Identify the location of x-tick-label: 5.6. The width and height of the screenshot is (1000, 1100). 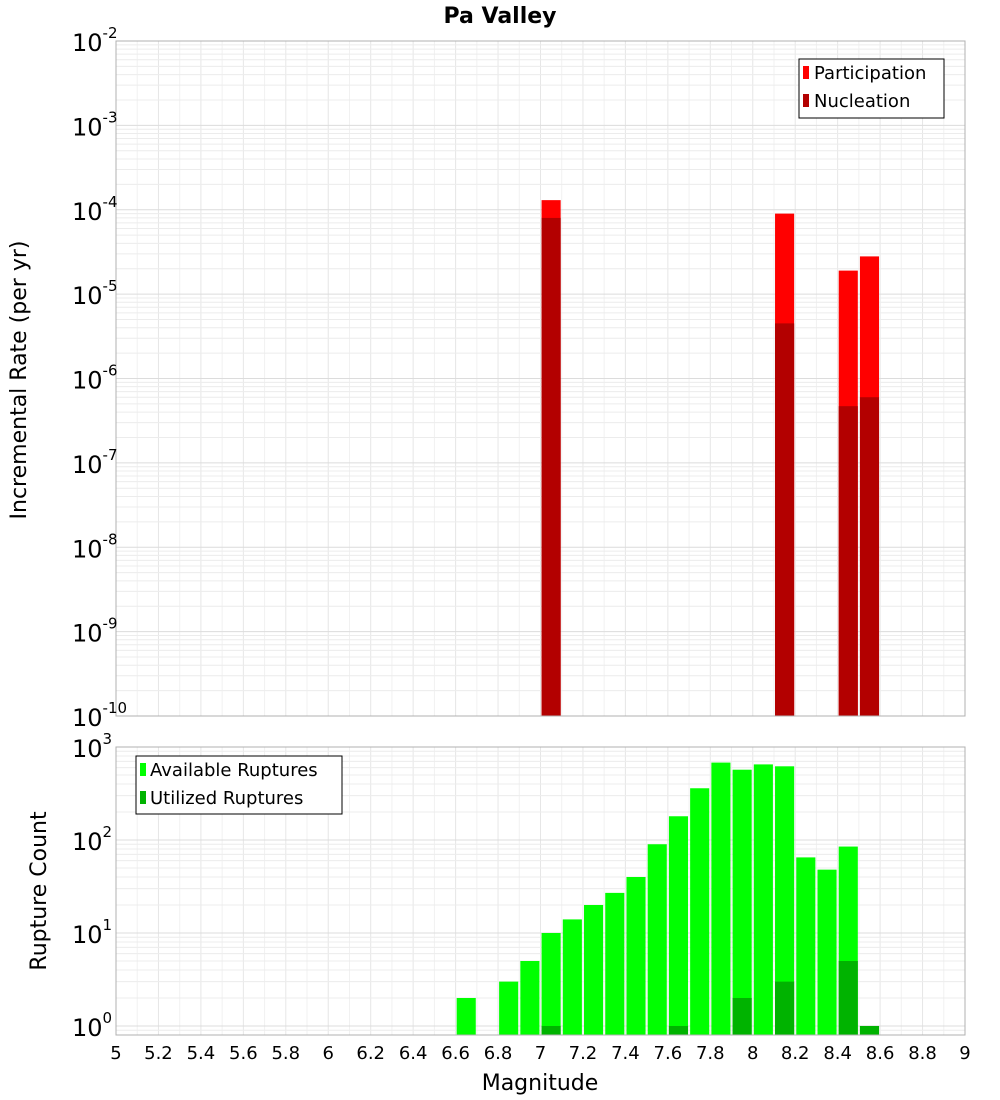
(243, 1053).